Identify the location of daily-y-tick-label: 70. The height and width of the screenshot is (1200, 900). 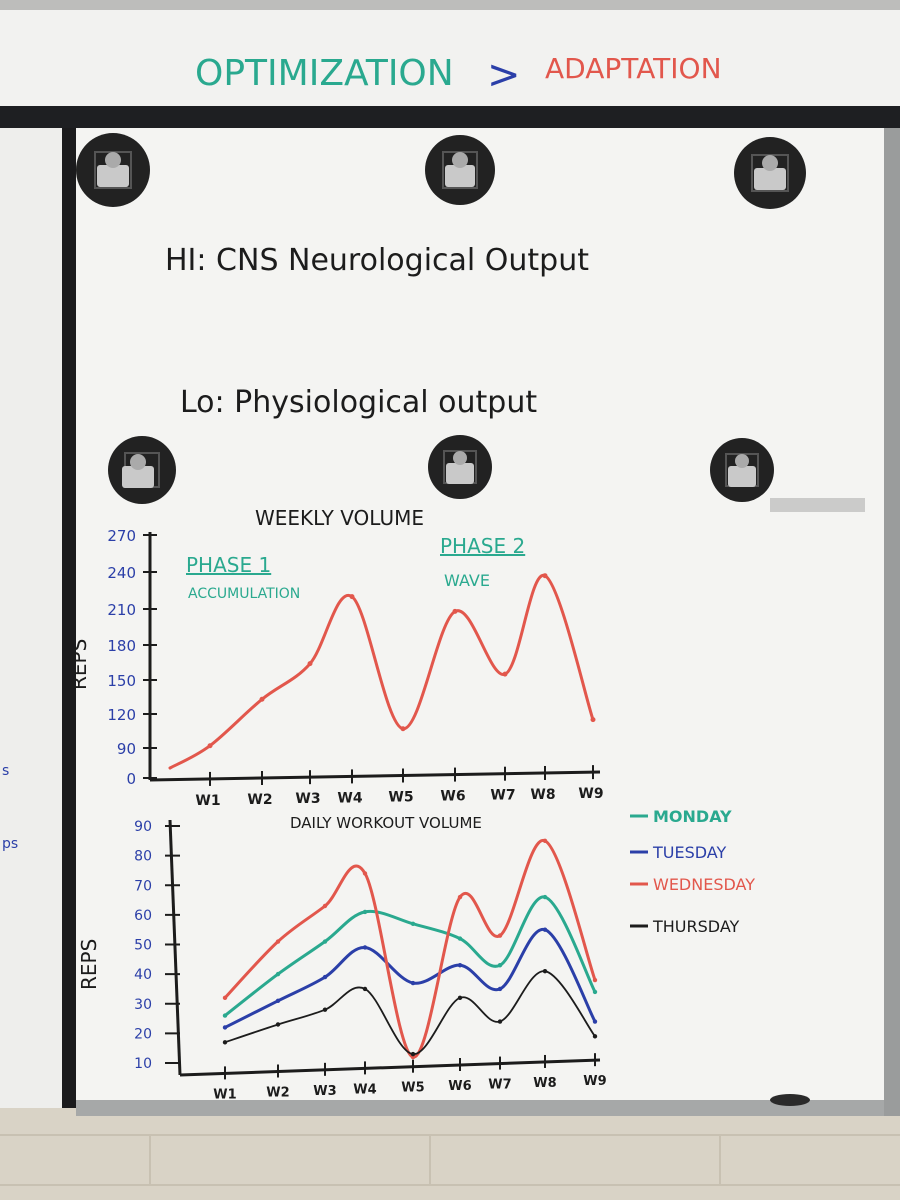
(143, 886).